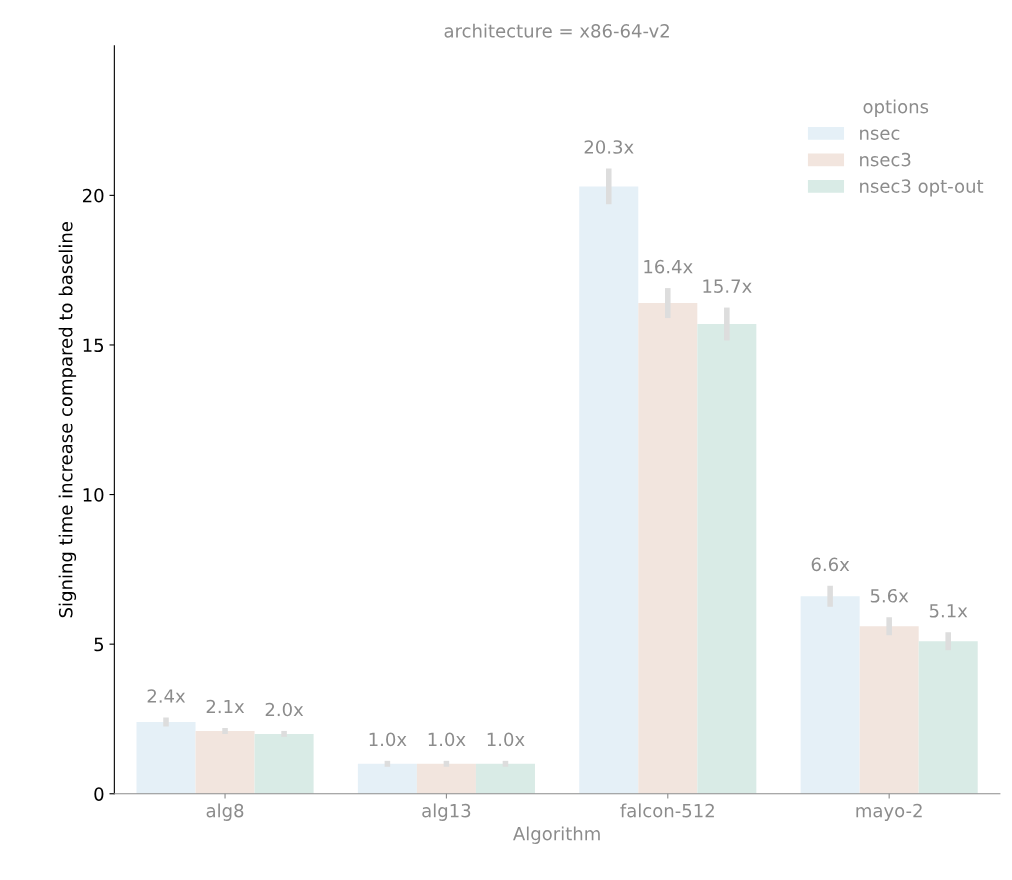 The image size is (1012, 880). What do you see at coordinates (889, 812) in the screenshot?
I see `x-tick-label: mayo-2` at bounding box center [889, 812].